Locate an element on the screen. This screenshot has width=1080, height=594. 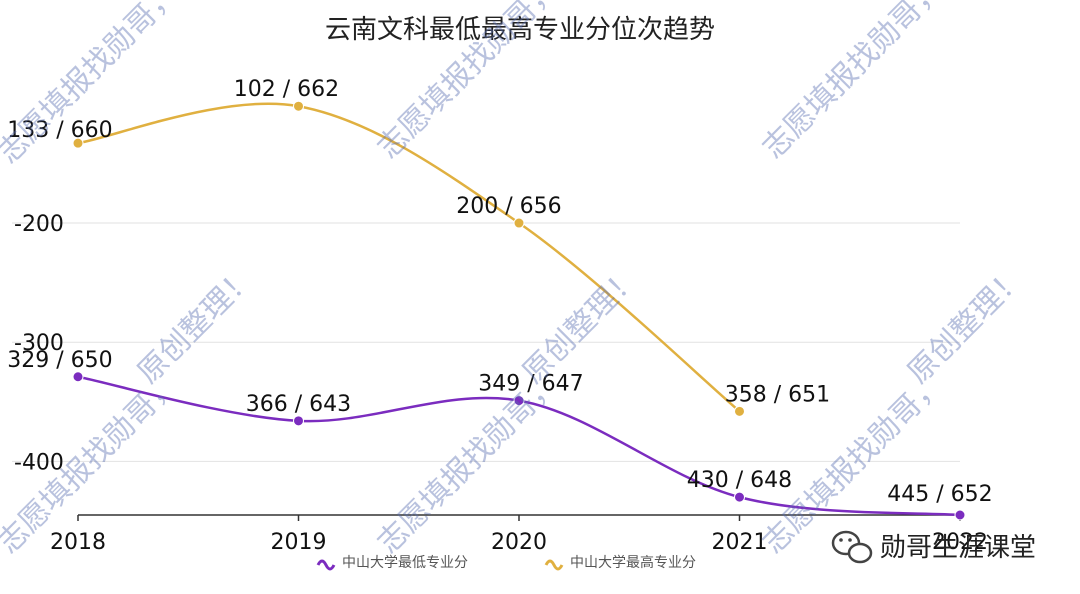
x-tick-label: 2020 is located at coordinates (519, 542).